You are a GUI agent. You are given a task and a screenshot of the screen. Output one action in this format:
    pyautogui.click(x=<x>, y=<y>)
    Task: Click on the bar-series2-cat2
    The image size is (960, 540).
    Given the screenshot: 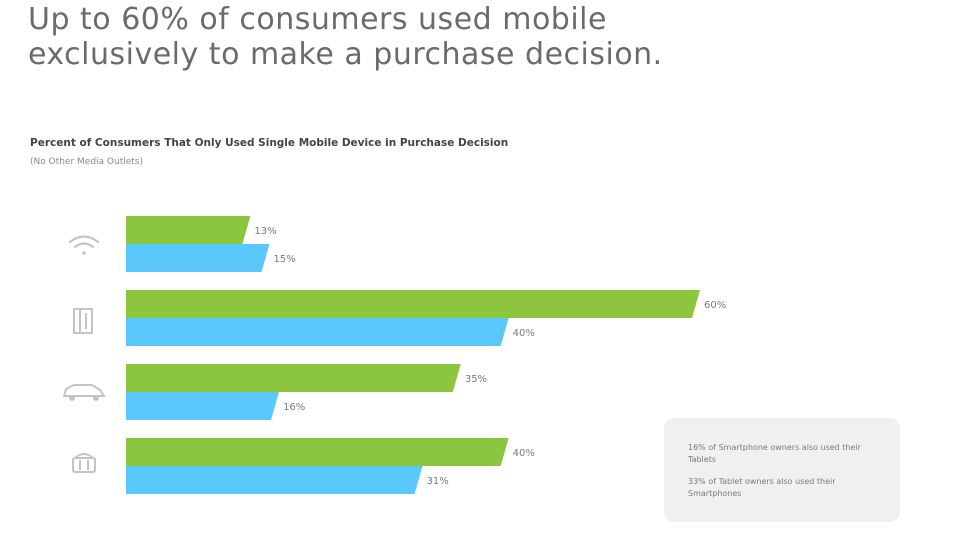 What is the action you would take?
    pyautogui.click(x=317, y=332)
    